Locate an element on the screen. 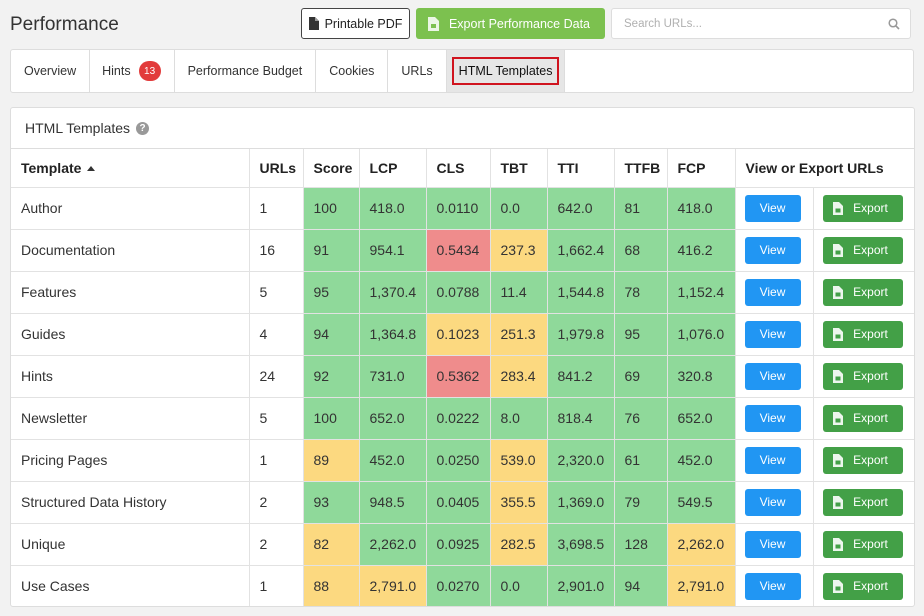  column-header-ttfb: TTFB is located at coordinates (641, 168).